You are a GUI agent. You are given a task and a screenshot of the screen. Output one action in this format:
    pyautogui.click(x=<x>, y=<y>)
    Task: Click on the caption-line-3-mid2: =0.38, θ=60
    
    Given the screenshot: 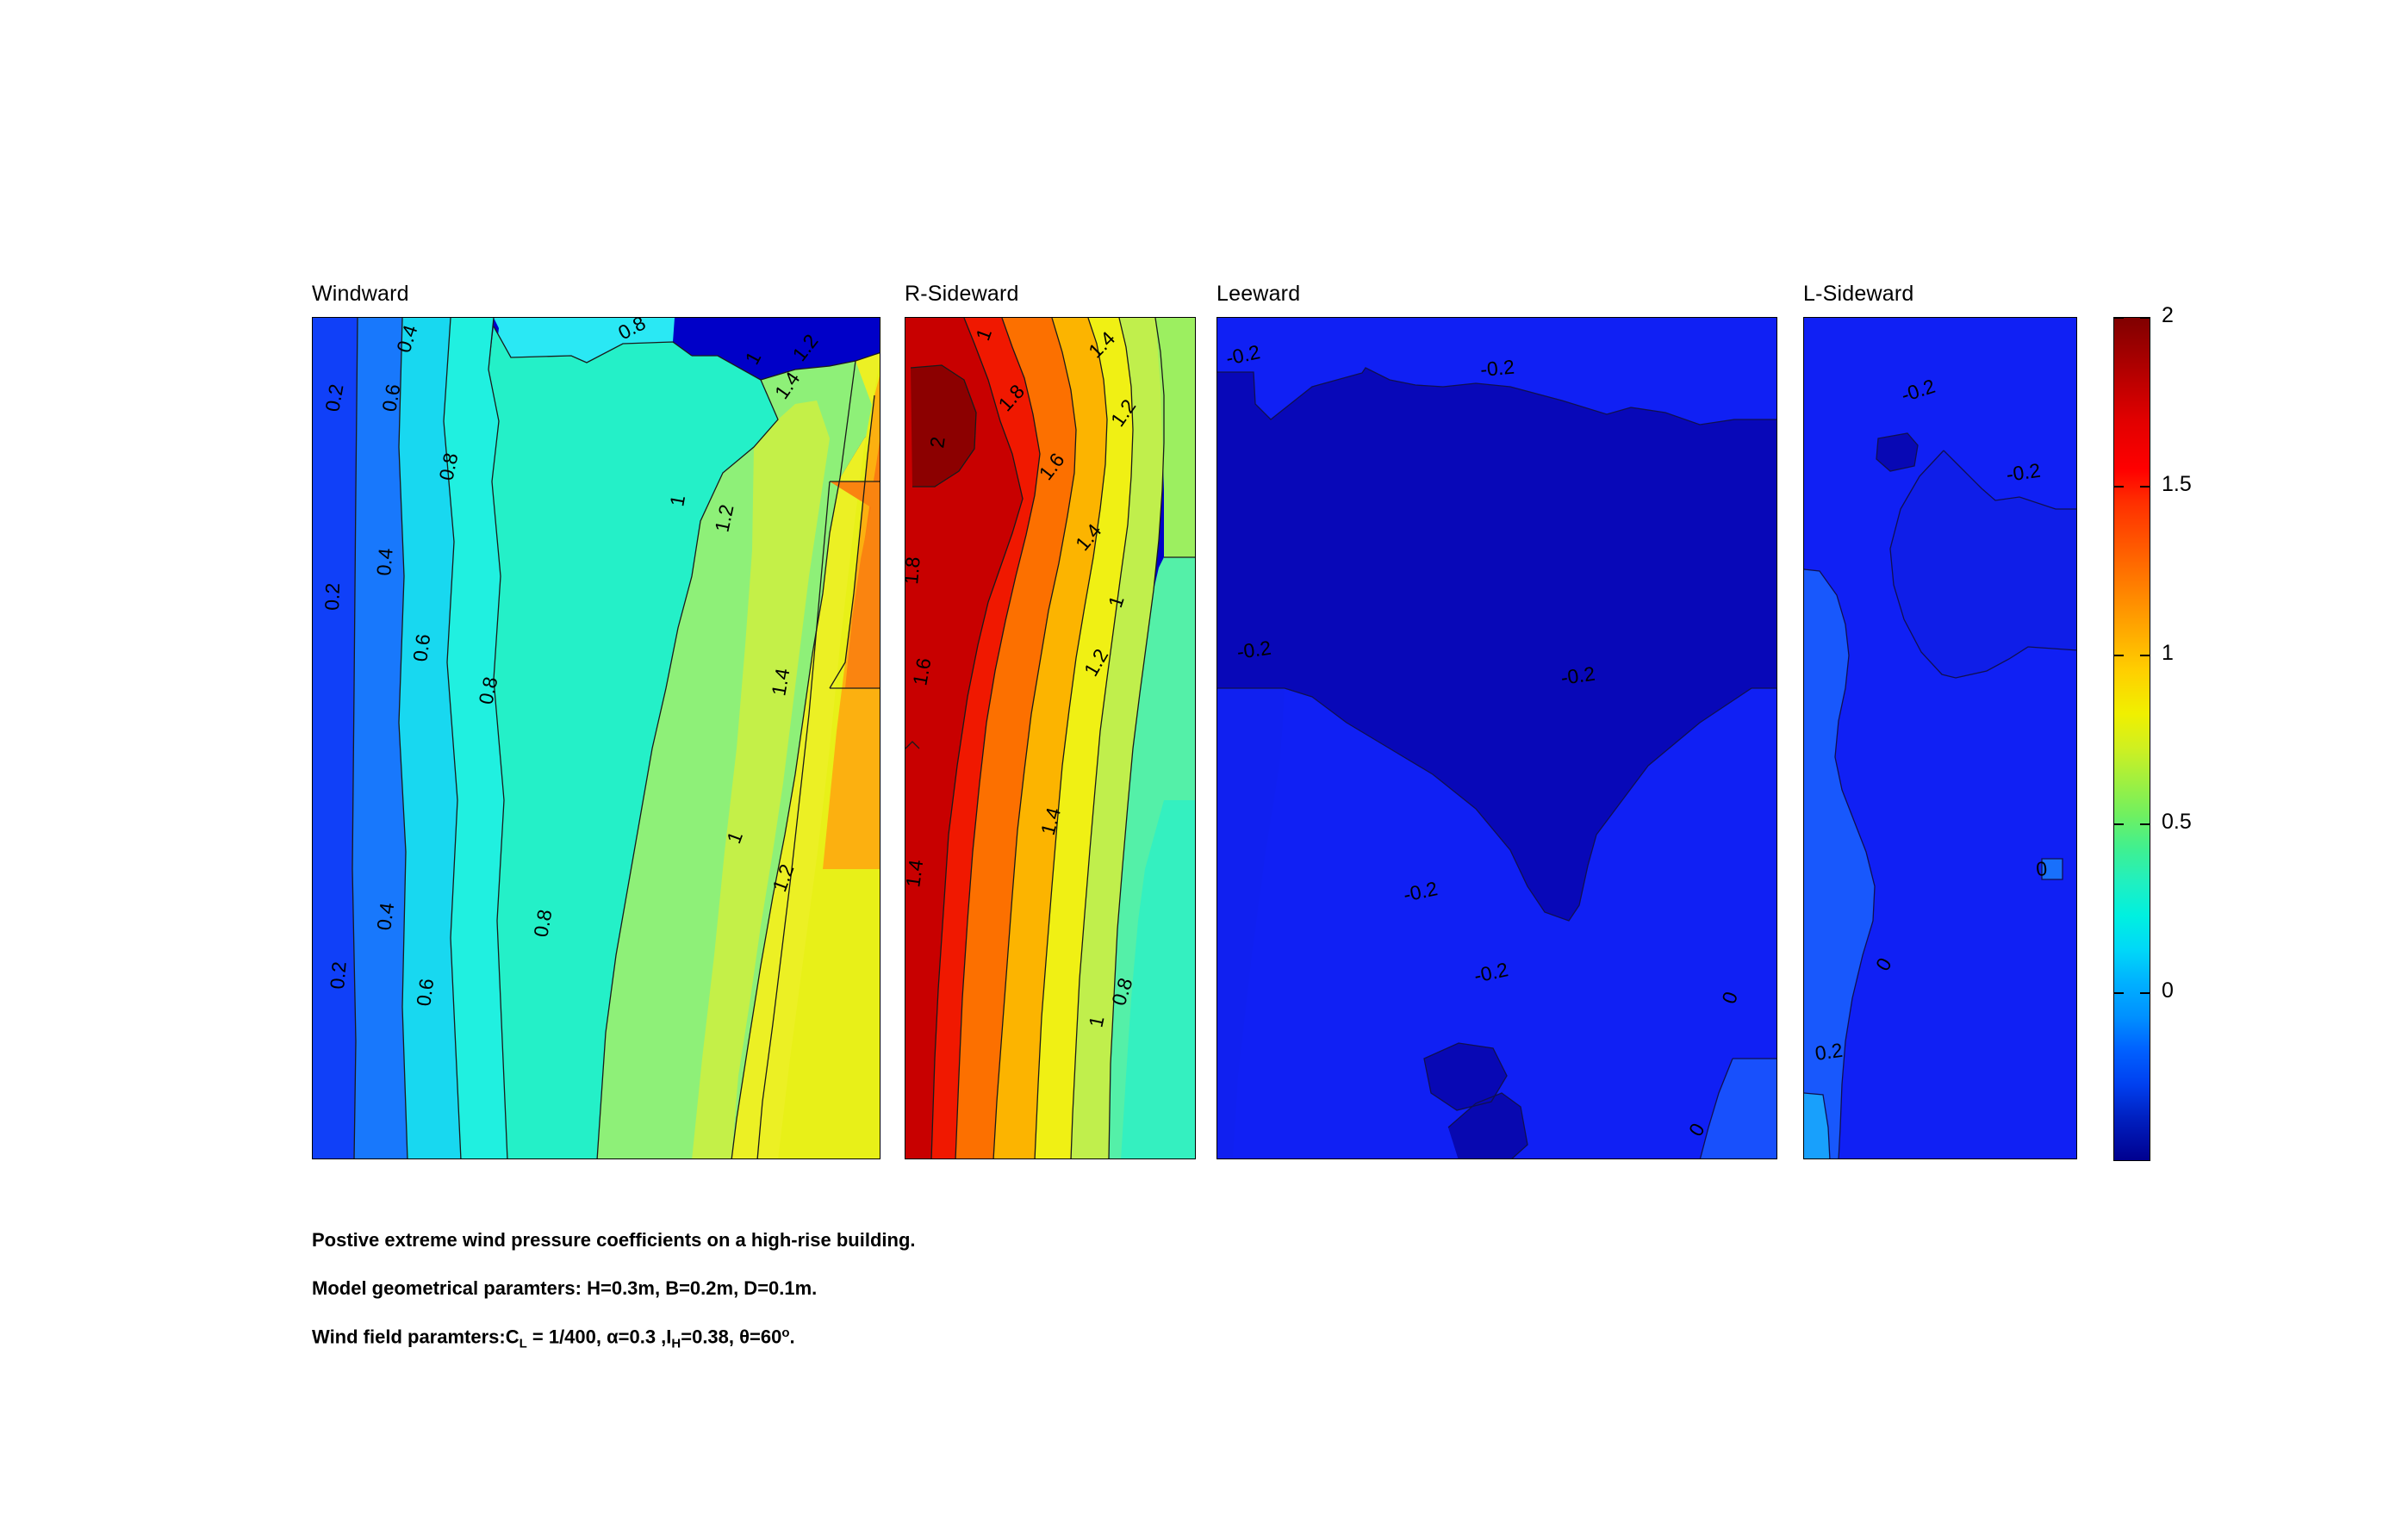 What is the action you would take?
    pyautogui.click(x=732, y=1337)
    